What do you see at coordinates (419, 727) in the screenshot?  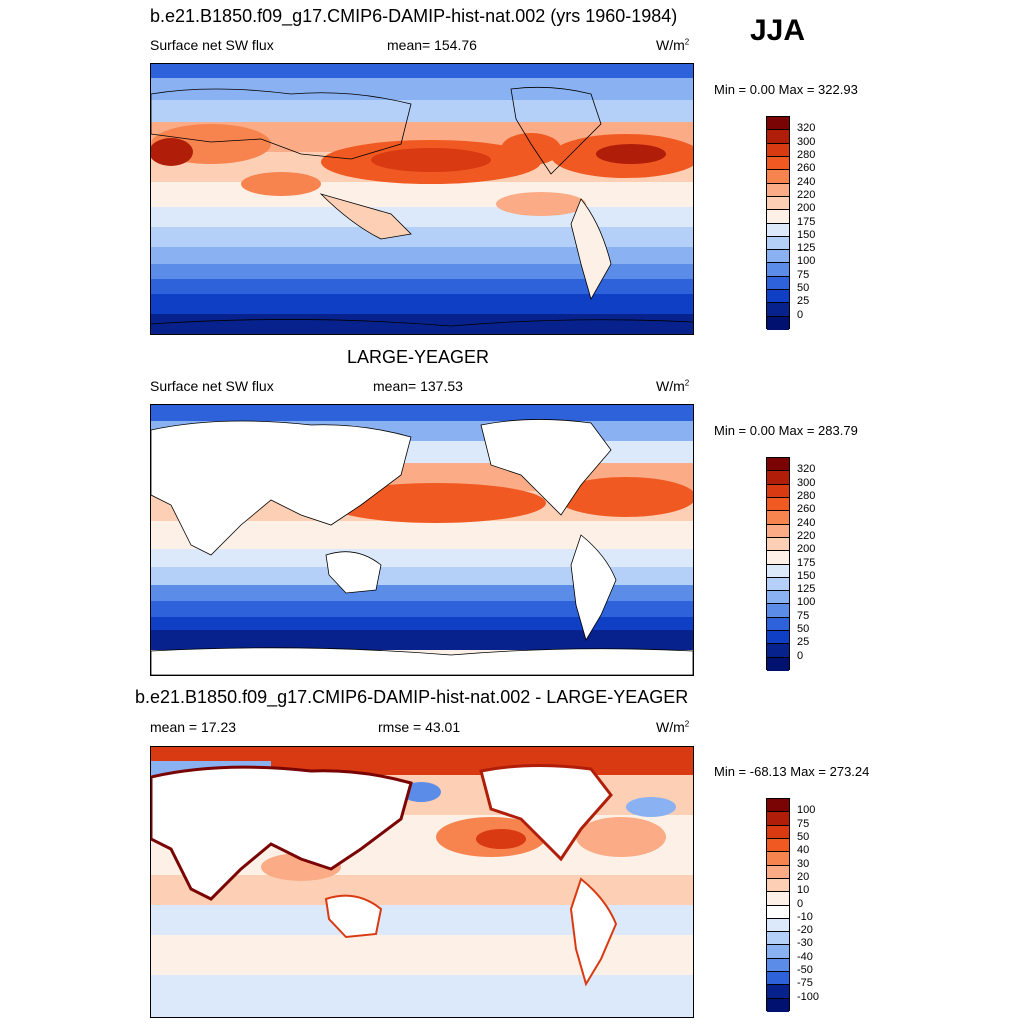 I see `panel-3-rmse-label: rmse = 43.01` at bounding box center [419, 727].